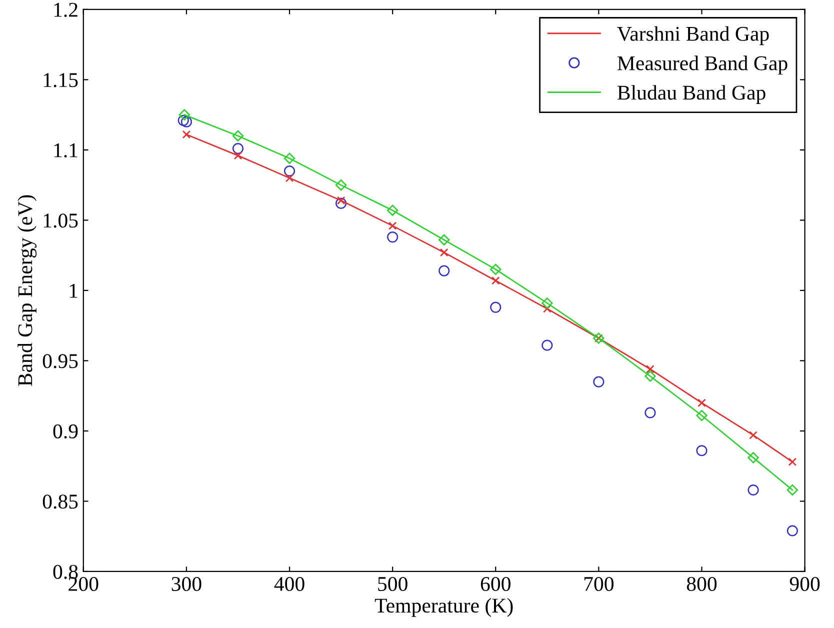 This screenshot has height=628, width=834. What do you see at coordinates (61, 80) in the screenshot?
I see `y-tick-label: 1.15` at bounding box center [61, 80].